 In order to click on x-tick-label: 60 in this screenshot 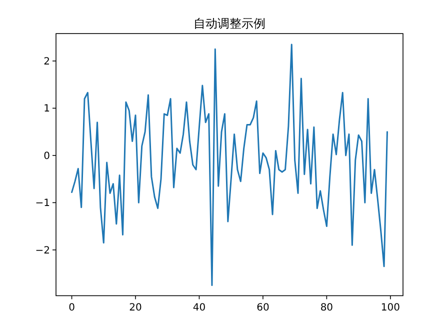, I will do `click(263, 308)`.